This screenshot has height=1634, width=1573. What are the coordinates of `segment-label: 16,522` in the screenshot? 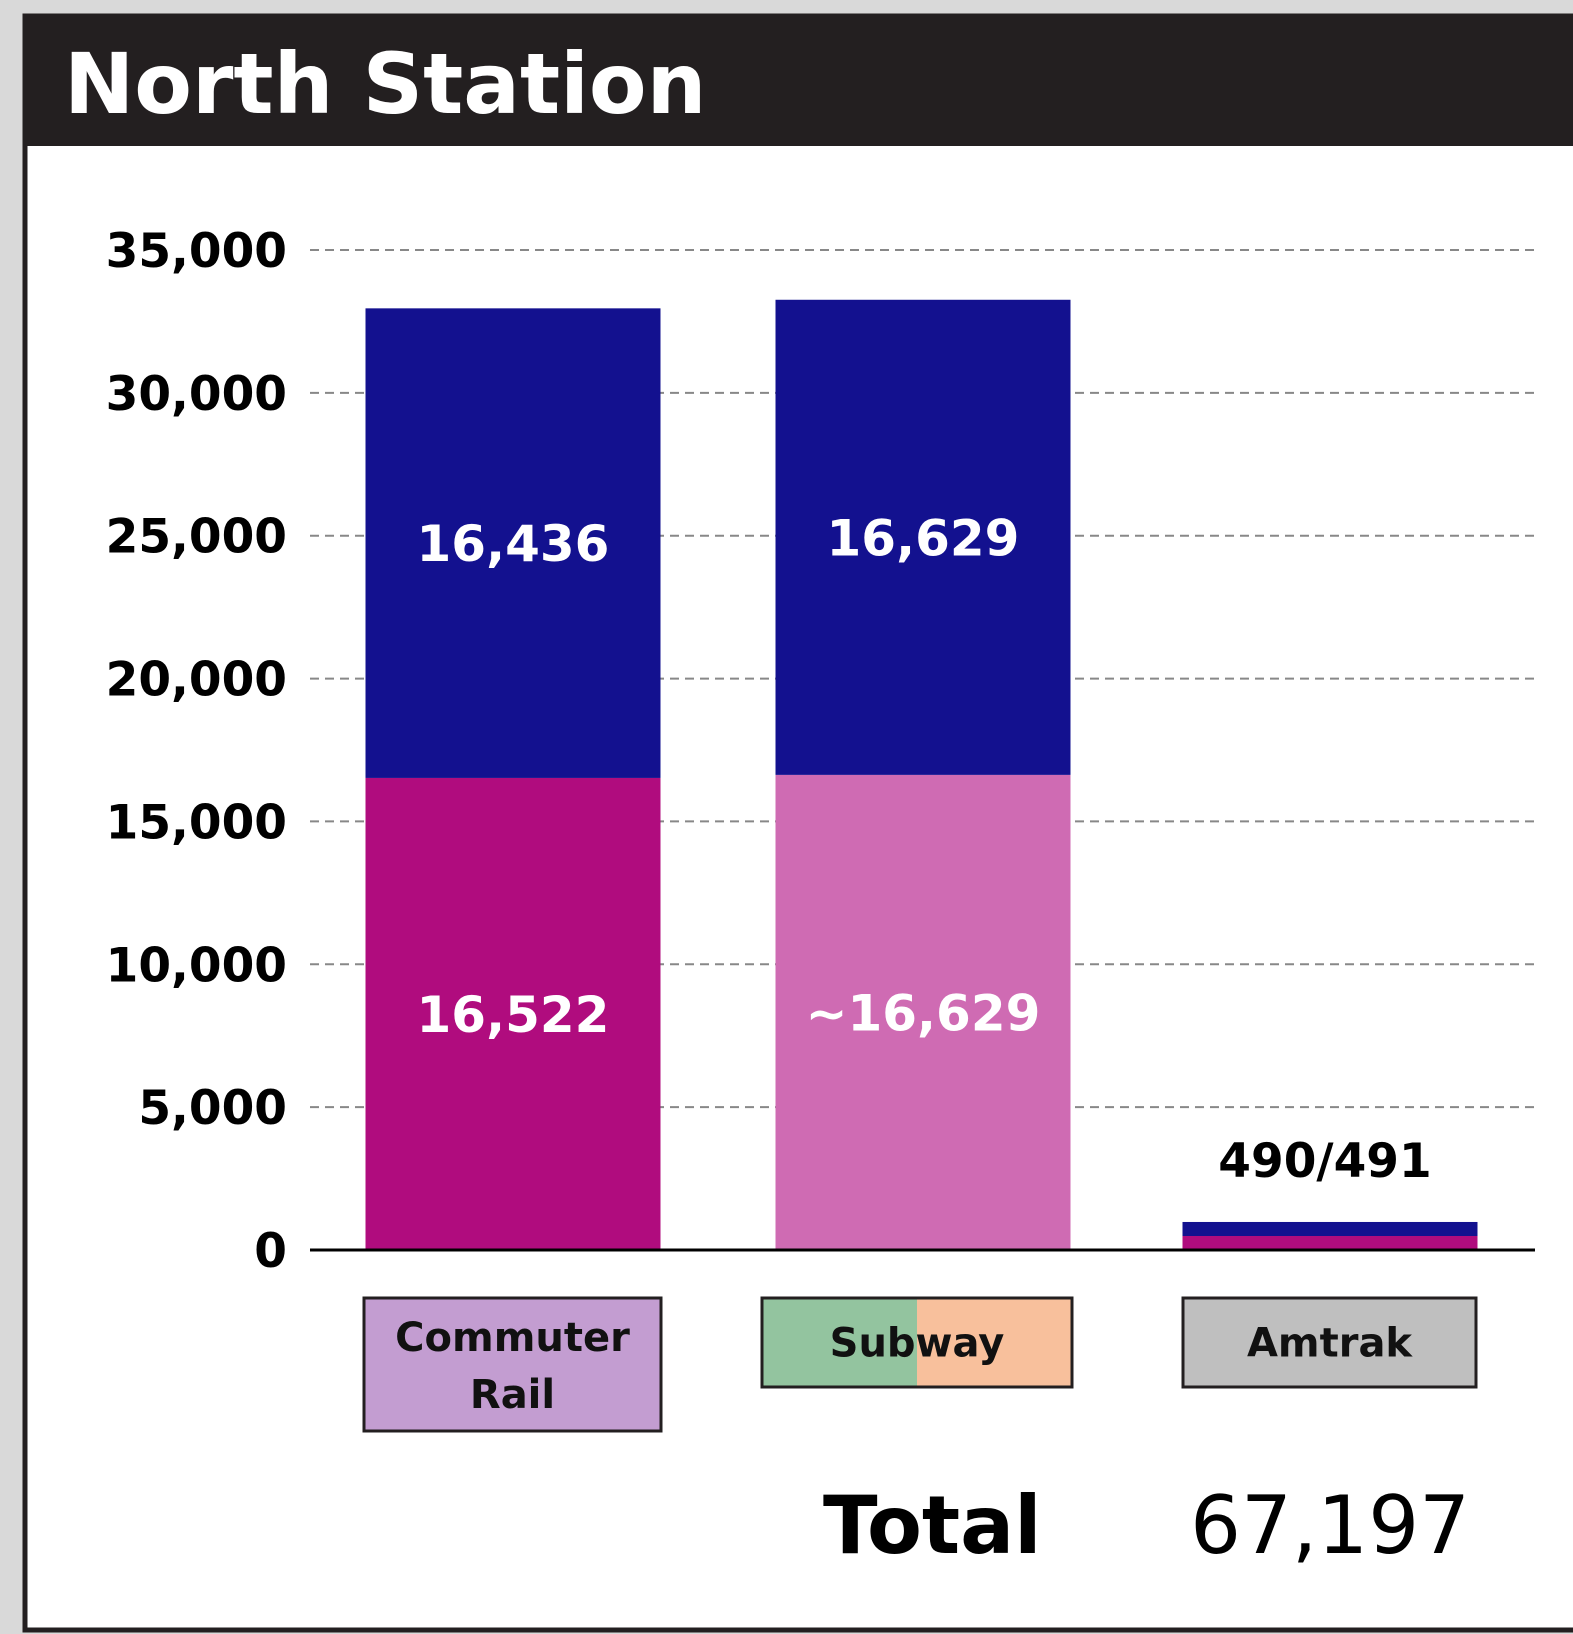 It's located at (513, 1015).